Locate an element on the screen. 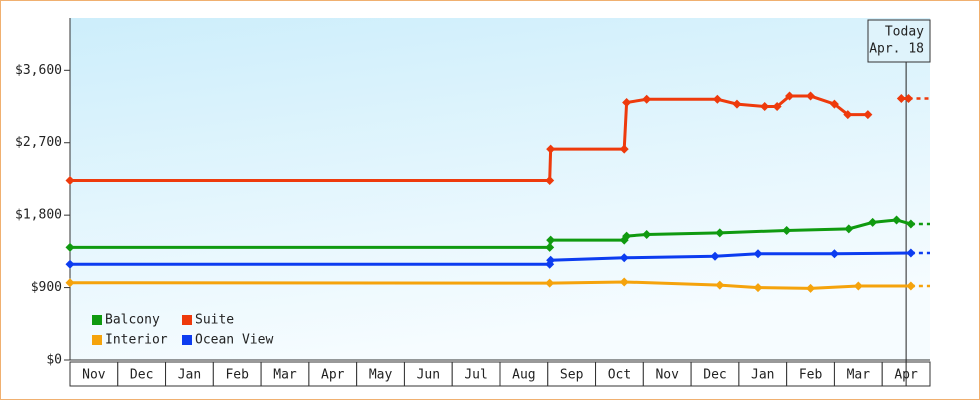  today-box is located at coordinates (899, 41).